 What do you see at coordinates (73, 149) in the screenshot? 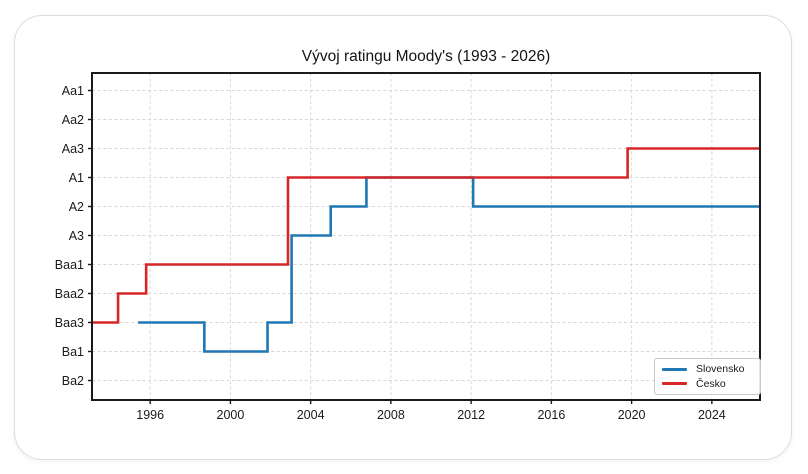
I see `y-tick-label: Aa3` at bounding box center [73, 149].